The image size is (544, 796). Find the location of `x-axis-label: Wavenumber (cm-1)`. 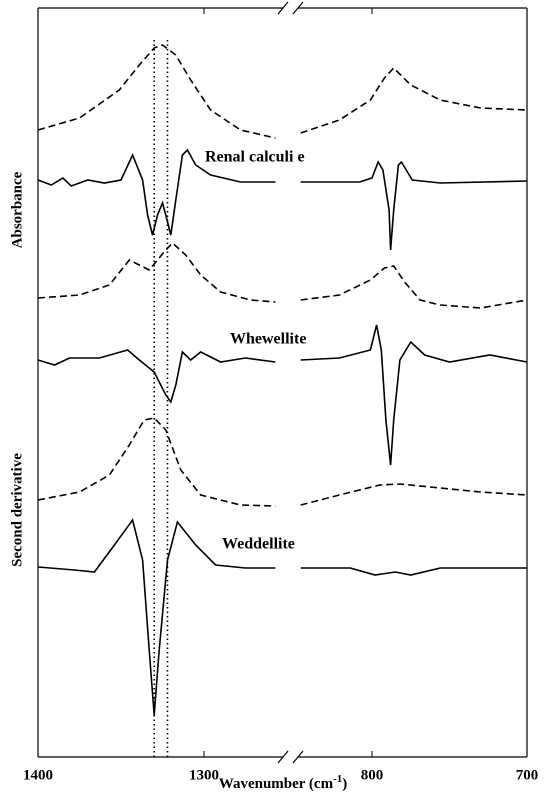

x-axis-label: Wavenumber (cm-1) is located at coordinates (283, 783).